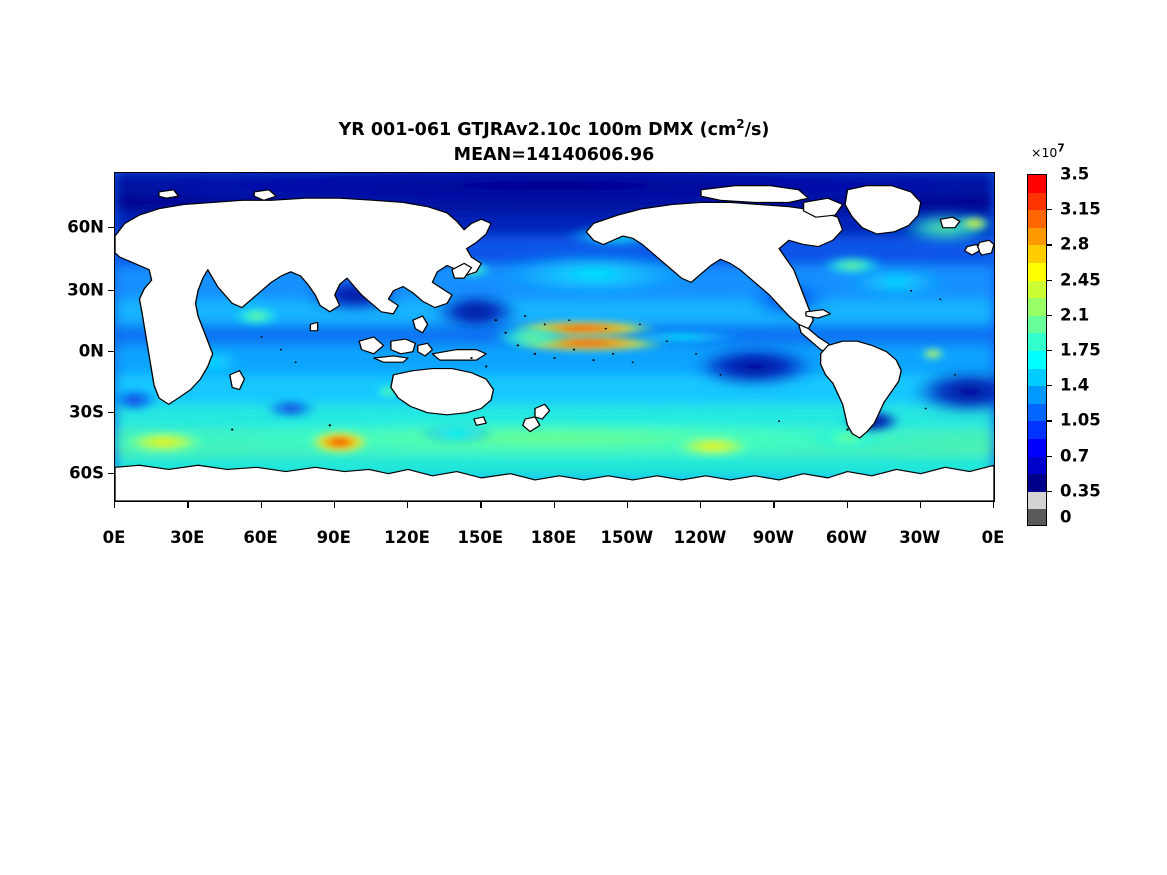  I want to click on madagascar, so click(237, 380).